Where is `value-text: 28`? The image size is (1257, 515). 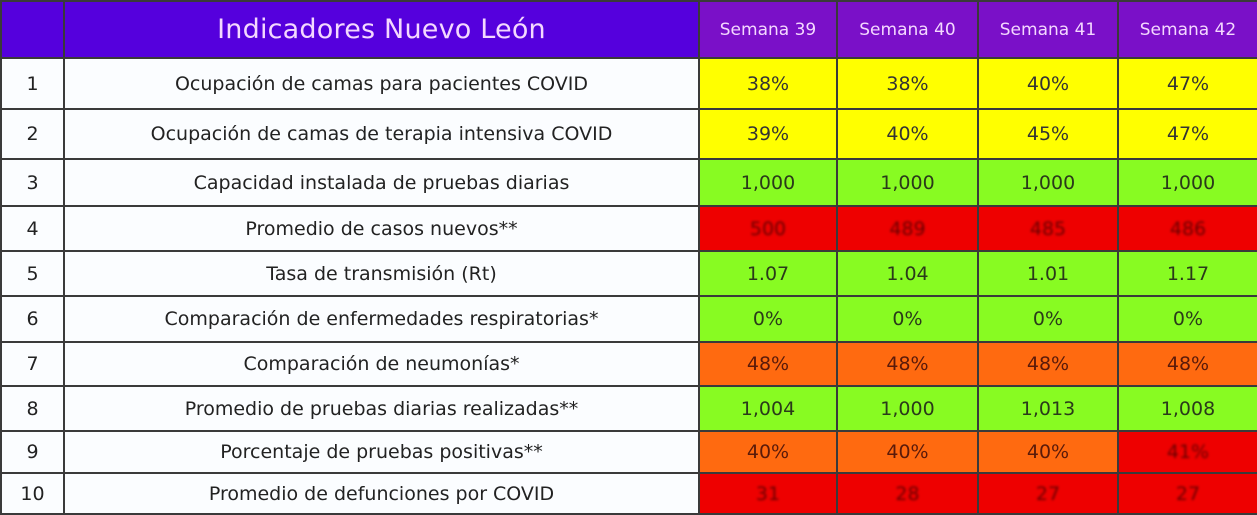
value-text: 28 is located at coordinates (907, 493).